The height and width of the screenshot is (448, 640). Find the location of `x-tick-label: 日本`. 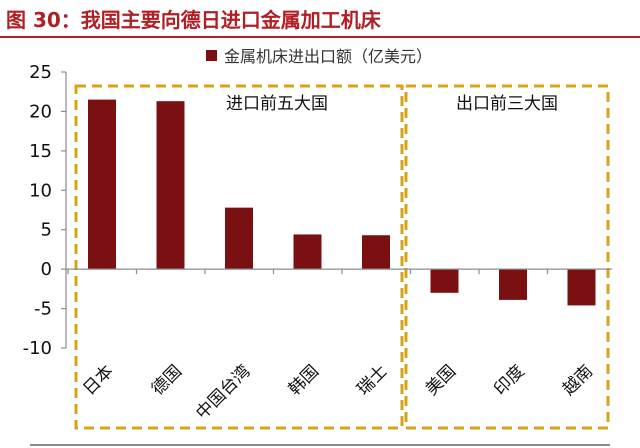

x-tick-label: 日本 is located at coordinates (98, 380).